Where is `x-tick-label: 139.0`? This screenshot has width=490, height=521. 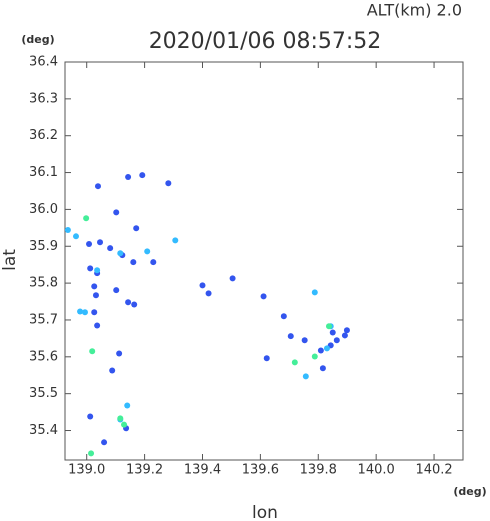
x-tick-label: 139.0 is located at coordinates (86, 470).